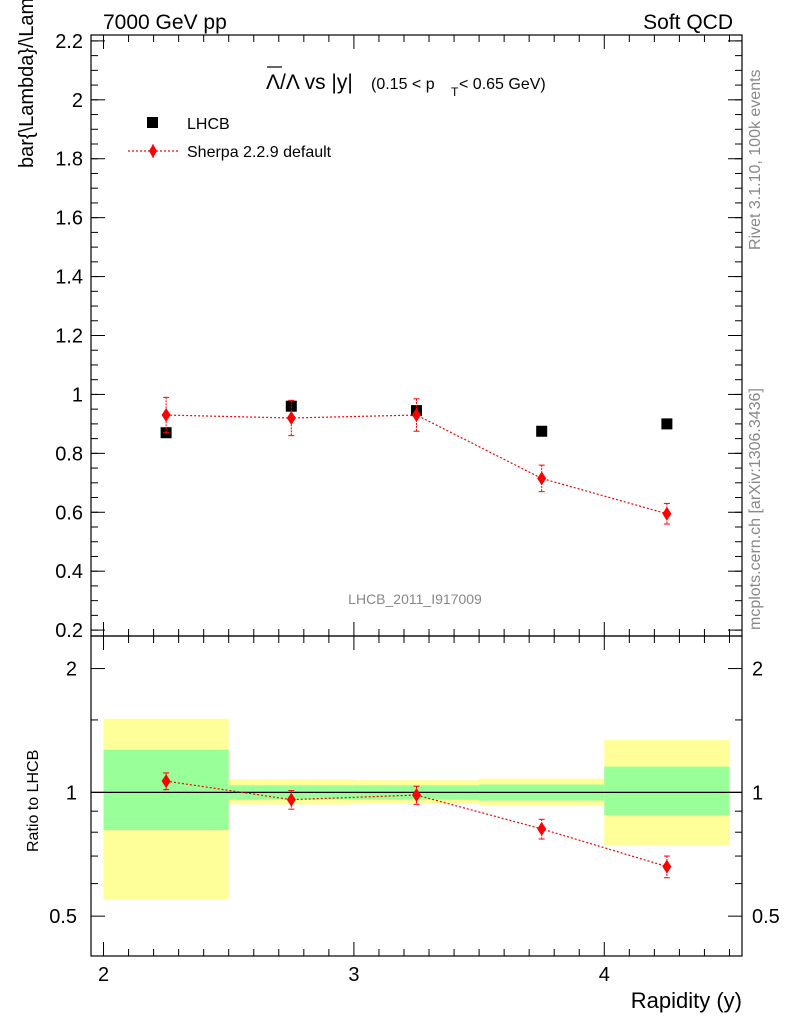  Describe the element at coordinates (309, 82) in the screenshot. I see `title-main: Λ/Λ vs |y|` at that location.